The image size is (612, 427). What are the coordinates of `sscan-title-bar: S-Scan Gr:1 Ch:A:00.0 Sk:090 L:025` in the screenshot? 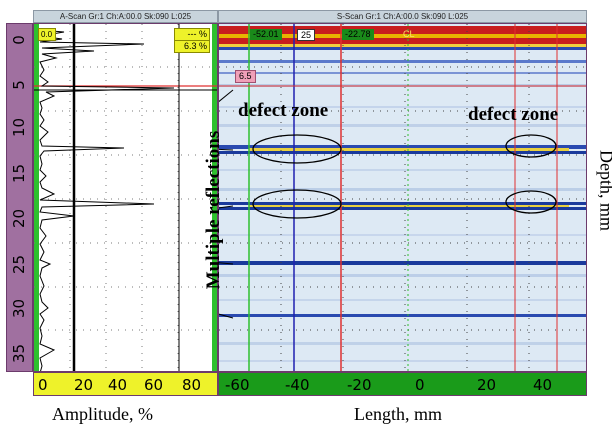 It's located at (402, 16).